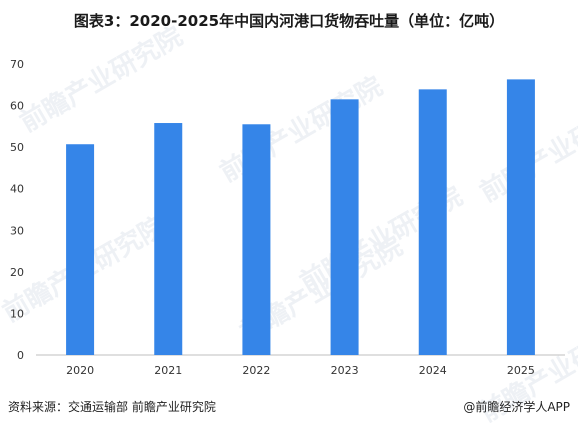 This screenshot has width=578, height=426. I want to click on x-tick-label: 2020, so click(80, 370).